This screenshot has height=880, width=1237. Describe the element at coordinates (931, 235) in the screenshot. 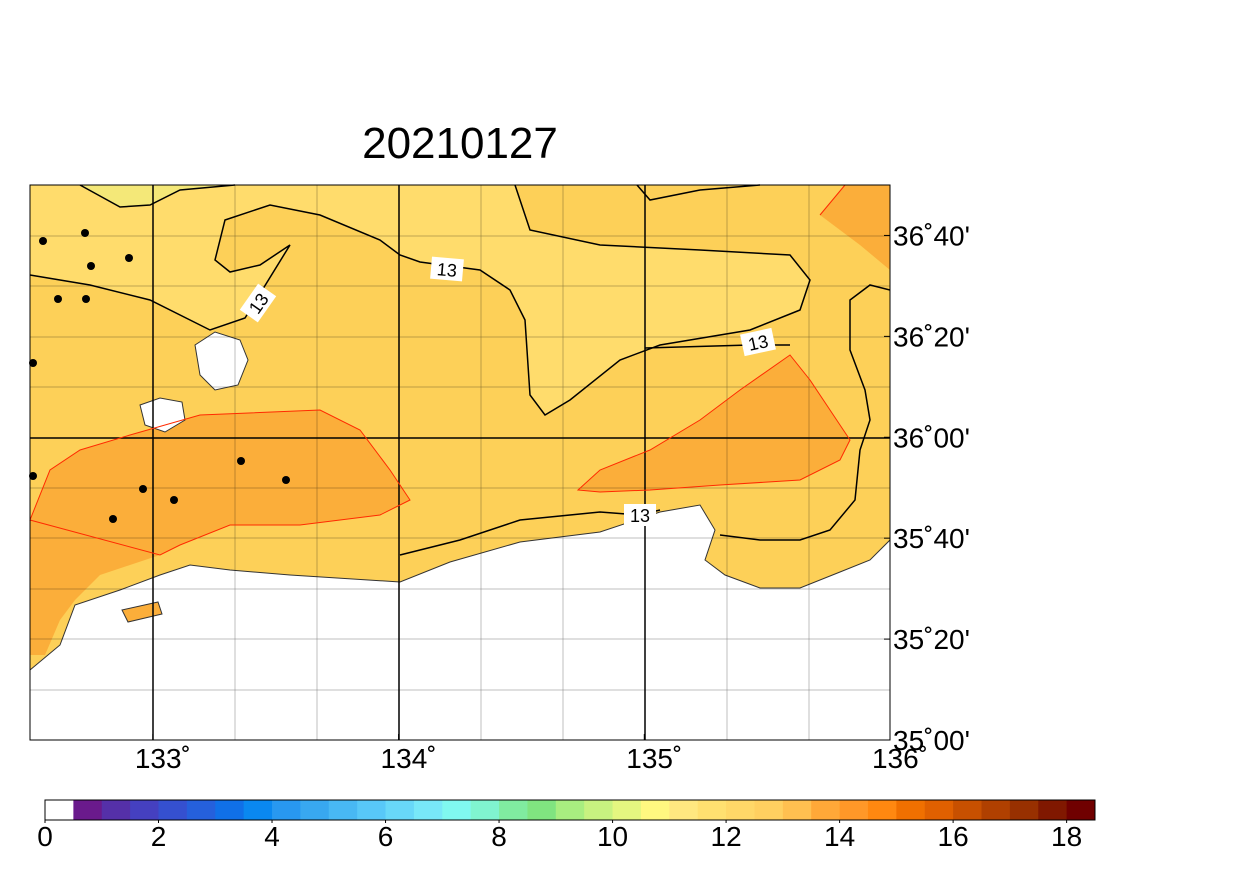

I see `lat-tick-label: 36˚40'` at that location.